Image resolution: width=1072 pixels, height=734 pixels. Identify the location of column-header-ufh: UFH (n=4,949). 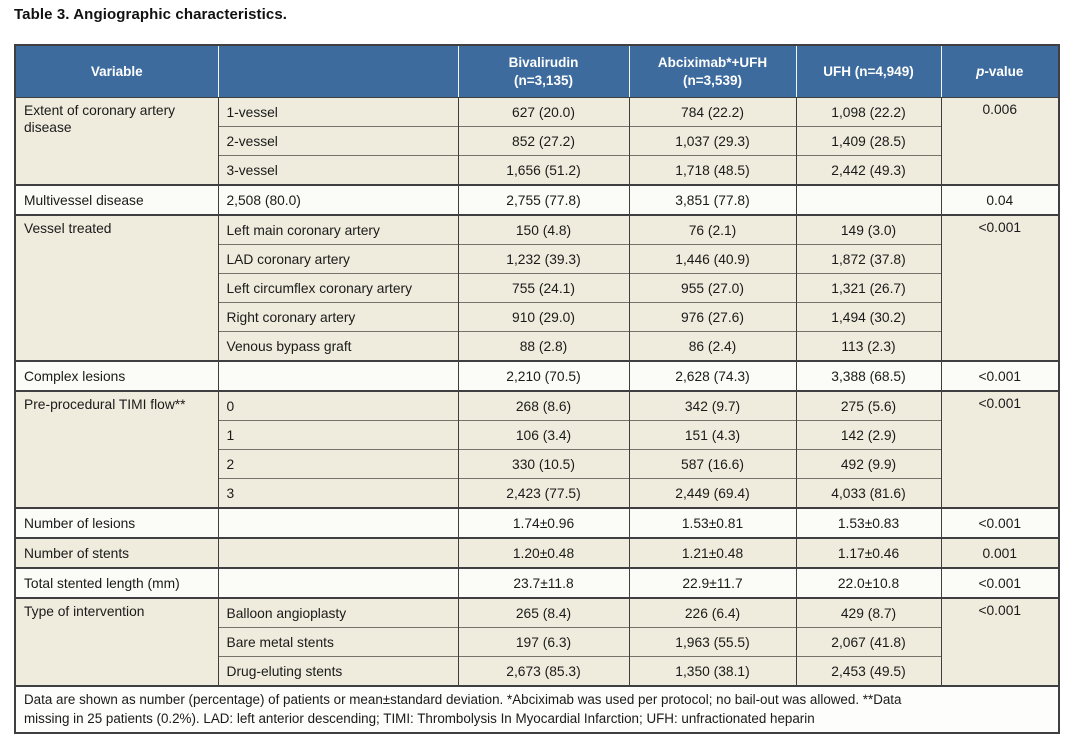
(869, 71).